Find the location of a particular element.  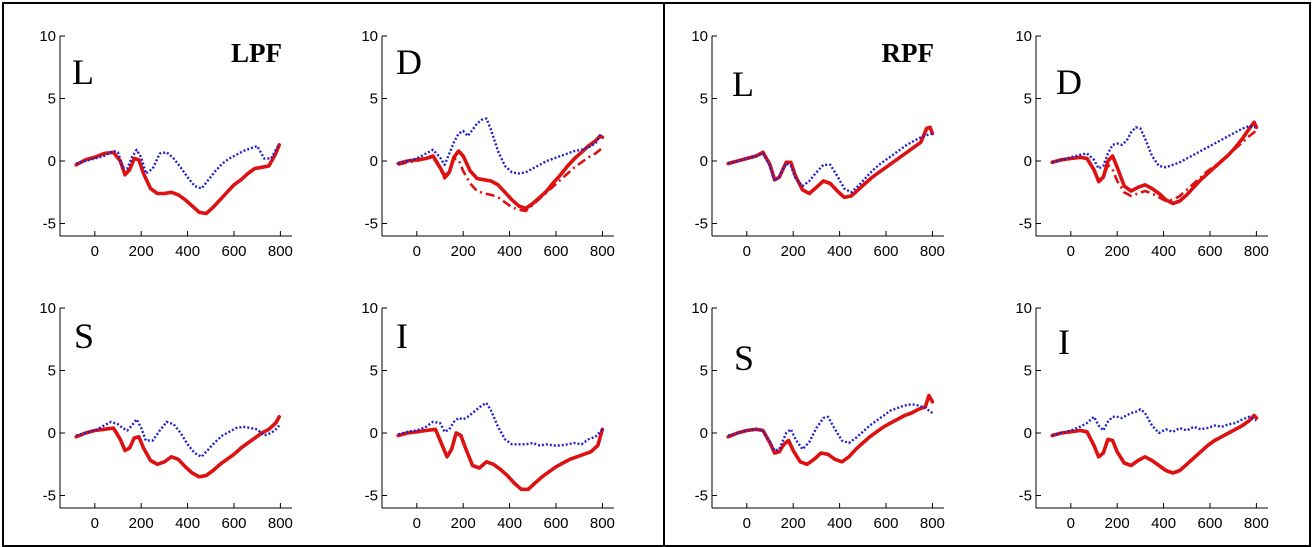

panel-6: -5 0 5 10 0 200 400 600 800 I is located at coordinates (488, 416).